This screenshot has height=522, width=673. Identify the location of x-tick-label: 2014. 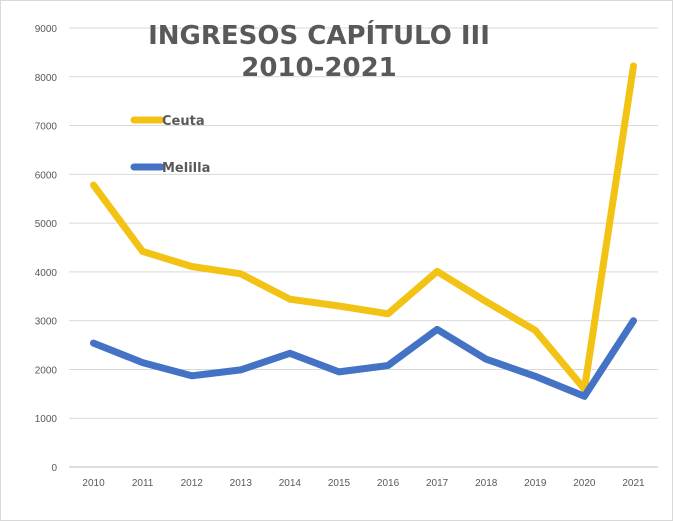
(290, 483).